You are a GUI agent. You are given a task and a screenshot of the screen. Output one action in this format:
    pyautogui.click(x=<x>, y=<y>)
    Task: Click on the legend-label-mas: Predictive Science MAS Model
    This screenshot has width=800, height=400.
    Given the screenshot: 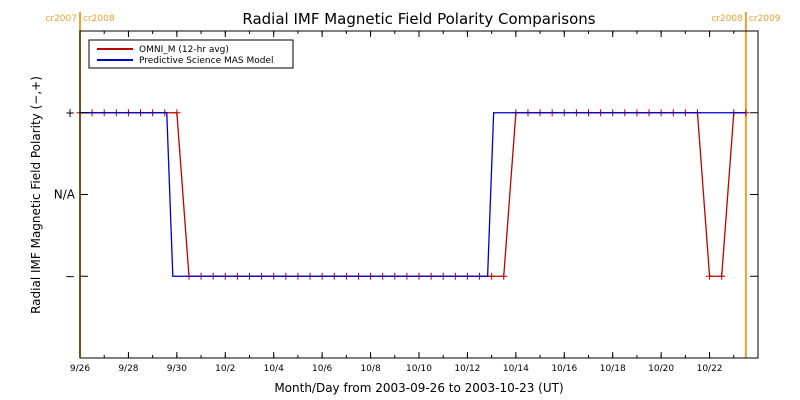 What is the action you would take?
    pyautogui.click(x=206, y=61)
    